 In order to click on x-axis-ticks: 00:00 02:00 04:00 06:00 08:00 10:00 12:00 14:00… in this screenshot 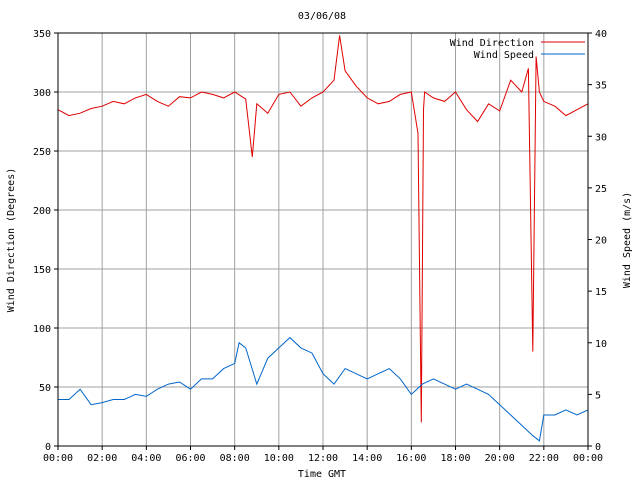, I will do `click(323, 455)`.